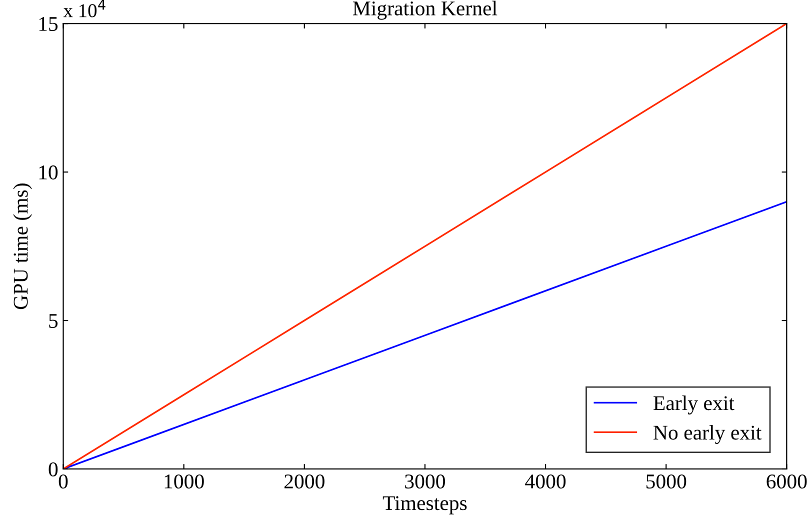 Image resolution: width=811 pixels, height=524 pixels. I want to click on y-tick-label: 15, so click(48, 24).